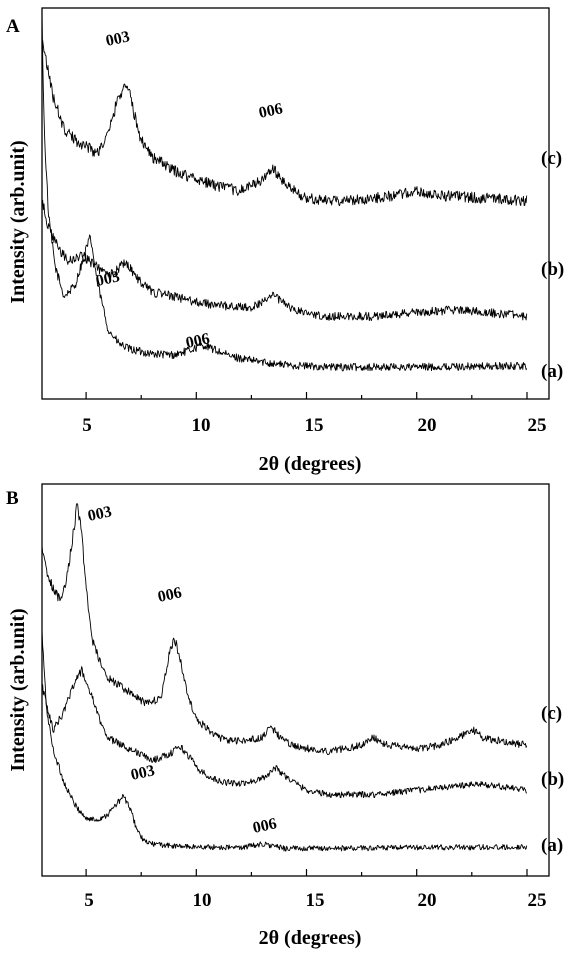 The height and width of the screenshot is (953, 583). What do you see at coordinates (551, 713) in the screenshot?
I see `panel-b-trace-label-c: (c)` at bounding box center [551, 713].